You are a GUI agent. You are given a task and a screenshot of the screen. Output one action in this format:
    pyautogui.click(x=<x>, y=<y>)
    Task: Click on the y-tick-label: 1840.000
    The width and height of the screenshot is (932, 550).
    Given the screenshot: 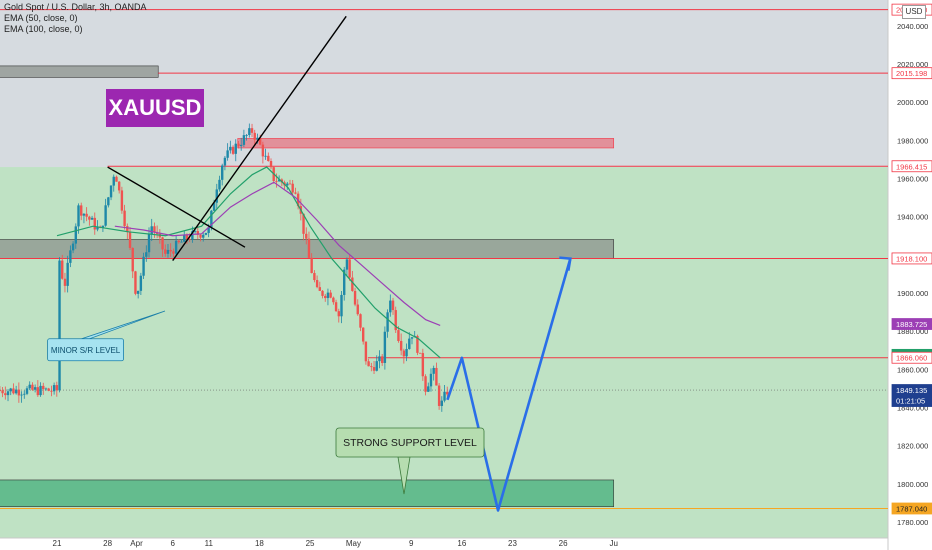 What is the action you would take?
    pyautogui.click(x=912, y=407)
    